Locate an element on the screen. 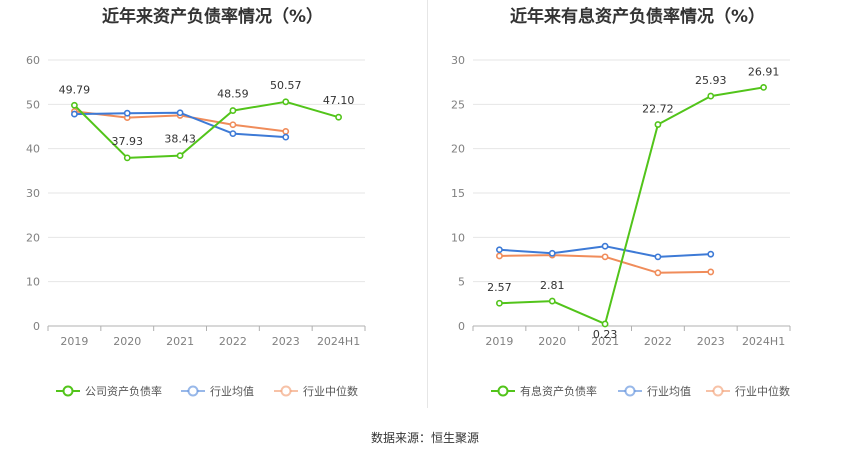 The image size is (850, 459). y-tick-label: 40 is located at coordinates (33, 149).